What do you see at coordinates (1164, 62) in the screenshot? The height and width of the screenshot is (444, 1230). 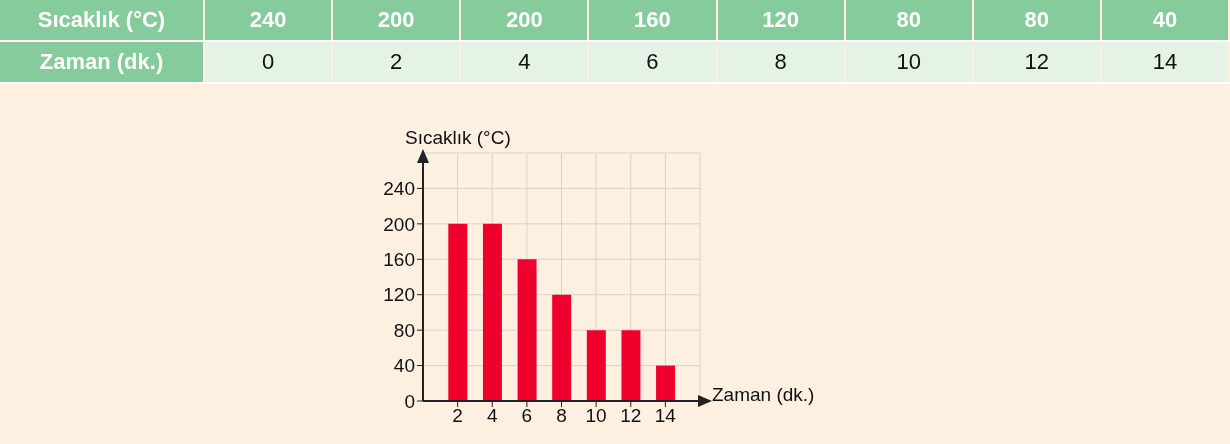 I see `text: 14` at bounding box center [1164, 62].